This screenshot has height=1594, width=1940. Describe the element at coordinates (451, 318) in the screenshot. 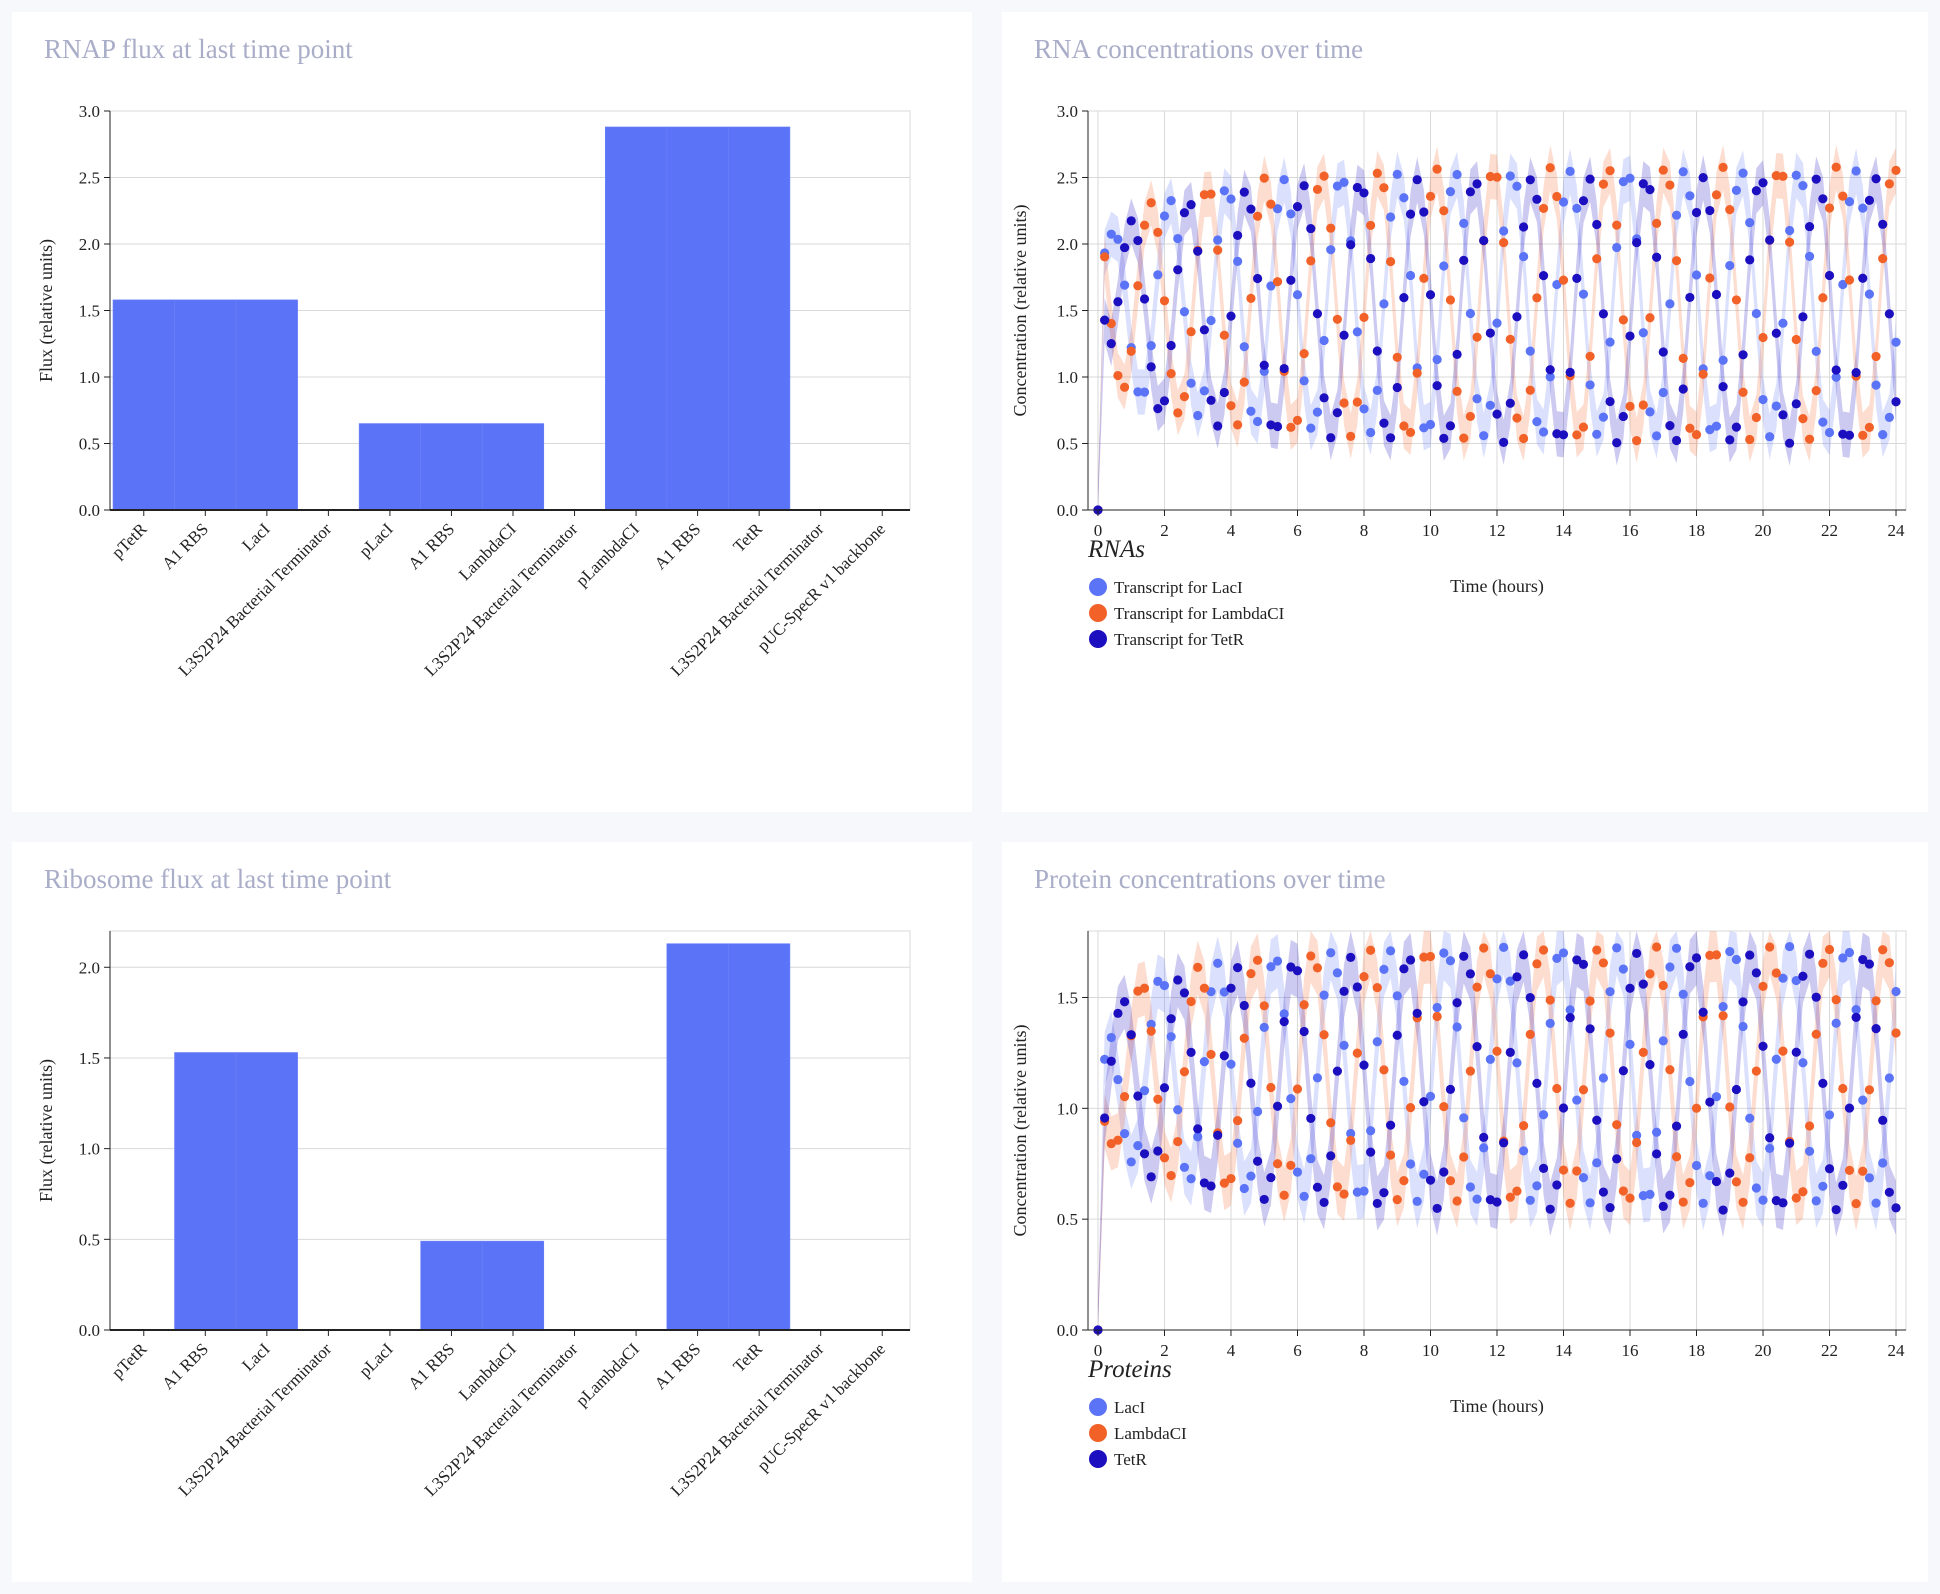

I see `bars` at that location.